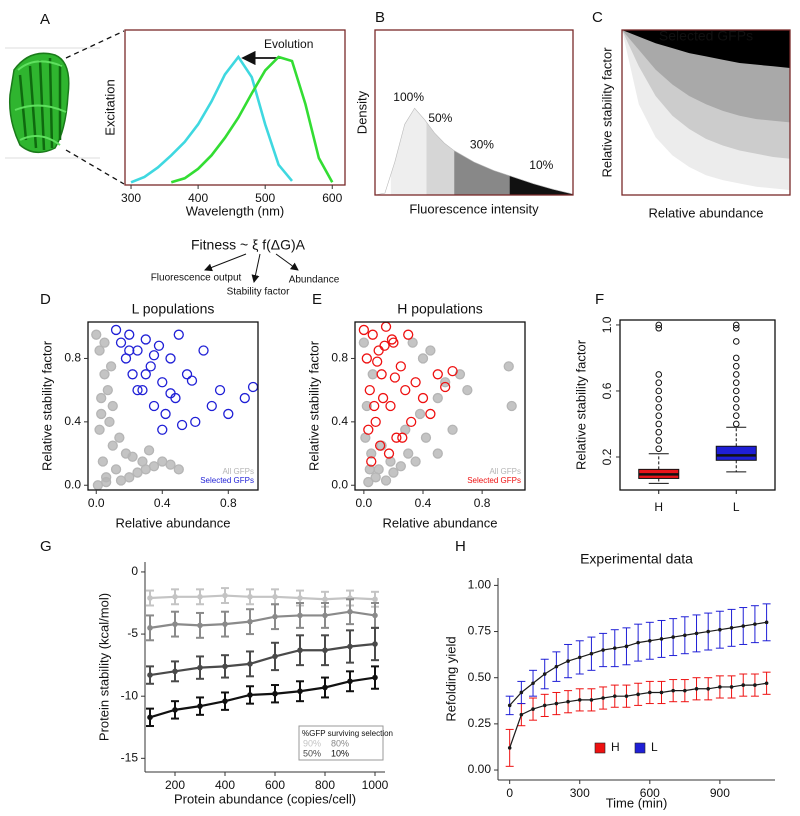  I want to click on legend-entry: All GFPs, so click(238, 471).